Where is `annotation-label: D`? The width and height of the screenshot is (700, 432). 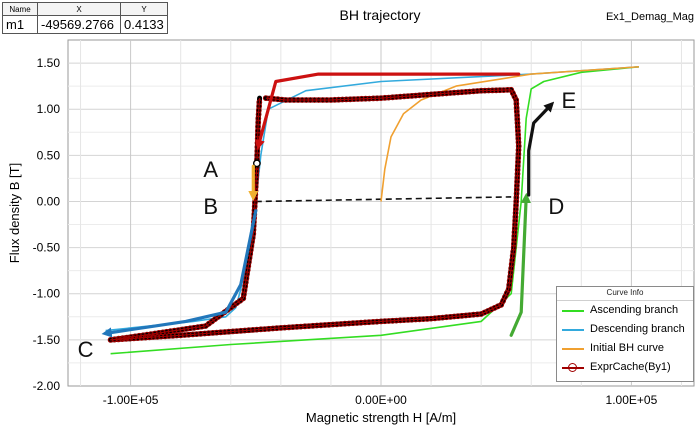 annotation-label: D is located at coordinates (556, 206).